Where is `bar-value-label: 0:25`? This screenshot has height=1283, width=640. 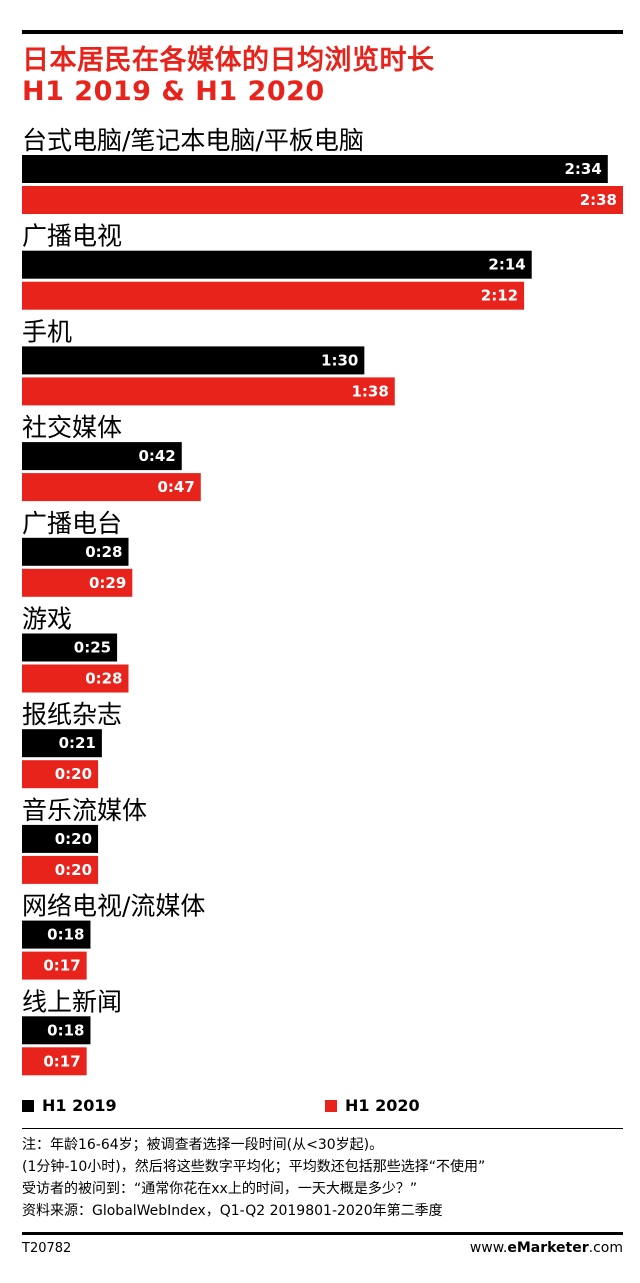
bar-value-label: 0:25 is located at coordinates (92, 648).